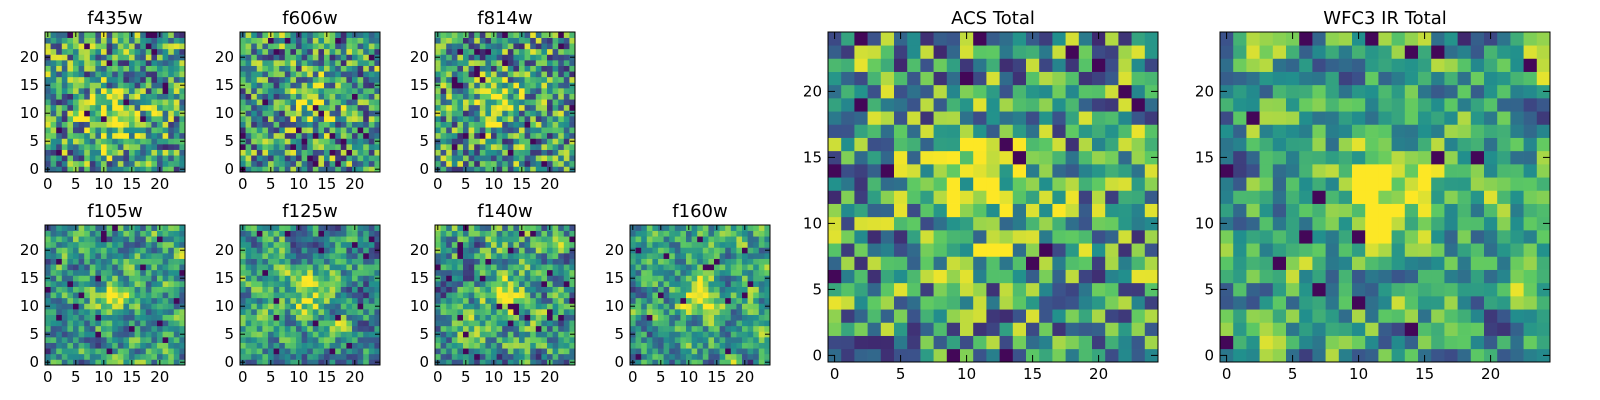  I want to click on axes-frame, so click(505, 102).